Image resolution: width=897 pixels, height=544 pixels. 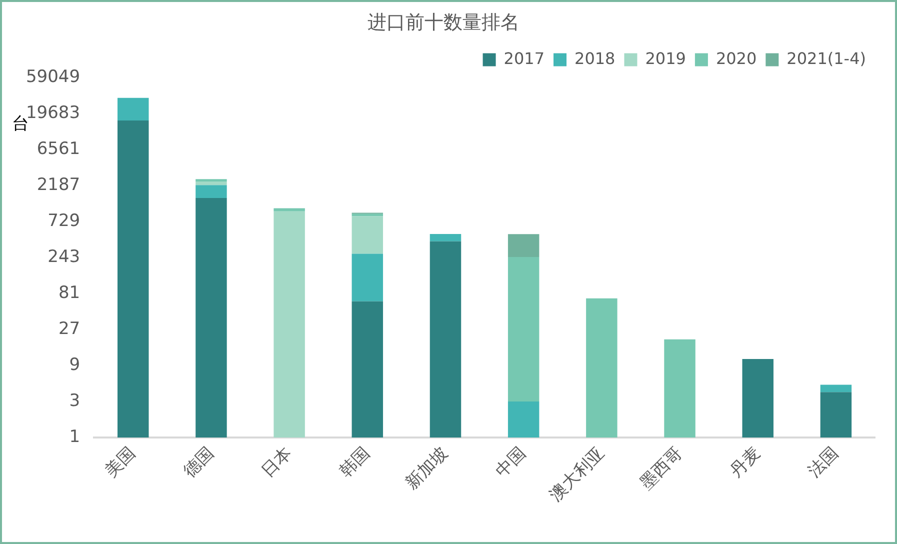 I want to click on y-tick-label: 27, so click(x=69, y=329).